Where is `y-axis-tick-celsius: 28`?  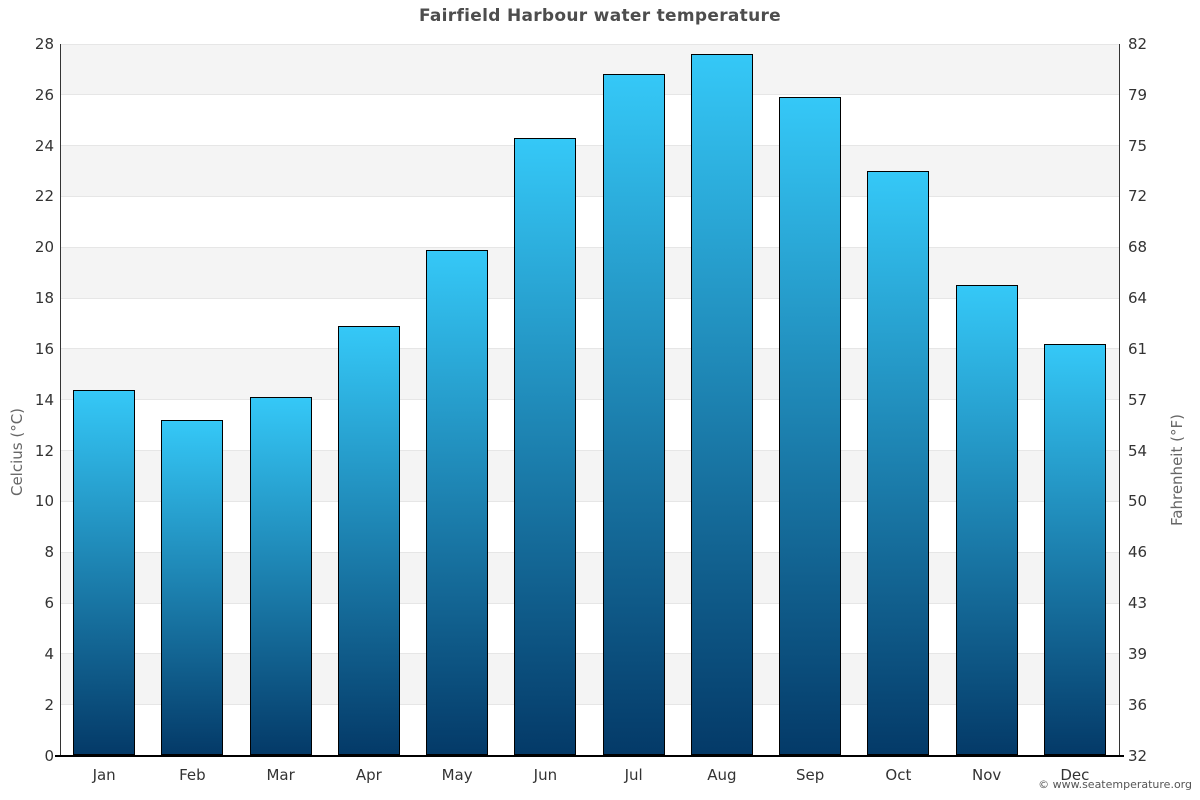
y-axis-tick-celsius: 28 is located at coordinates (44, 44).